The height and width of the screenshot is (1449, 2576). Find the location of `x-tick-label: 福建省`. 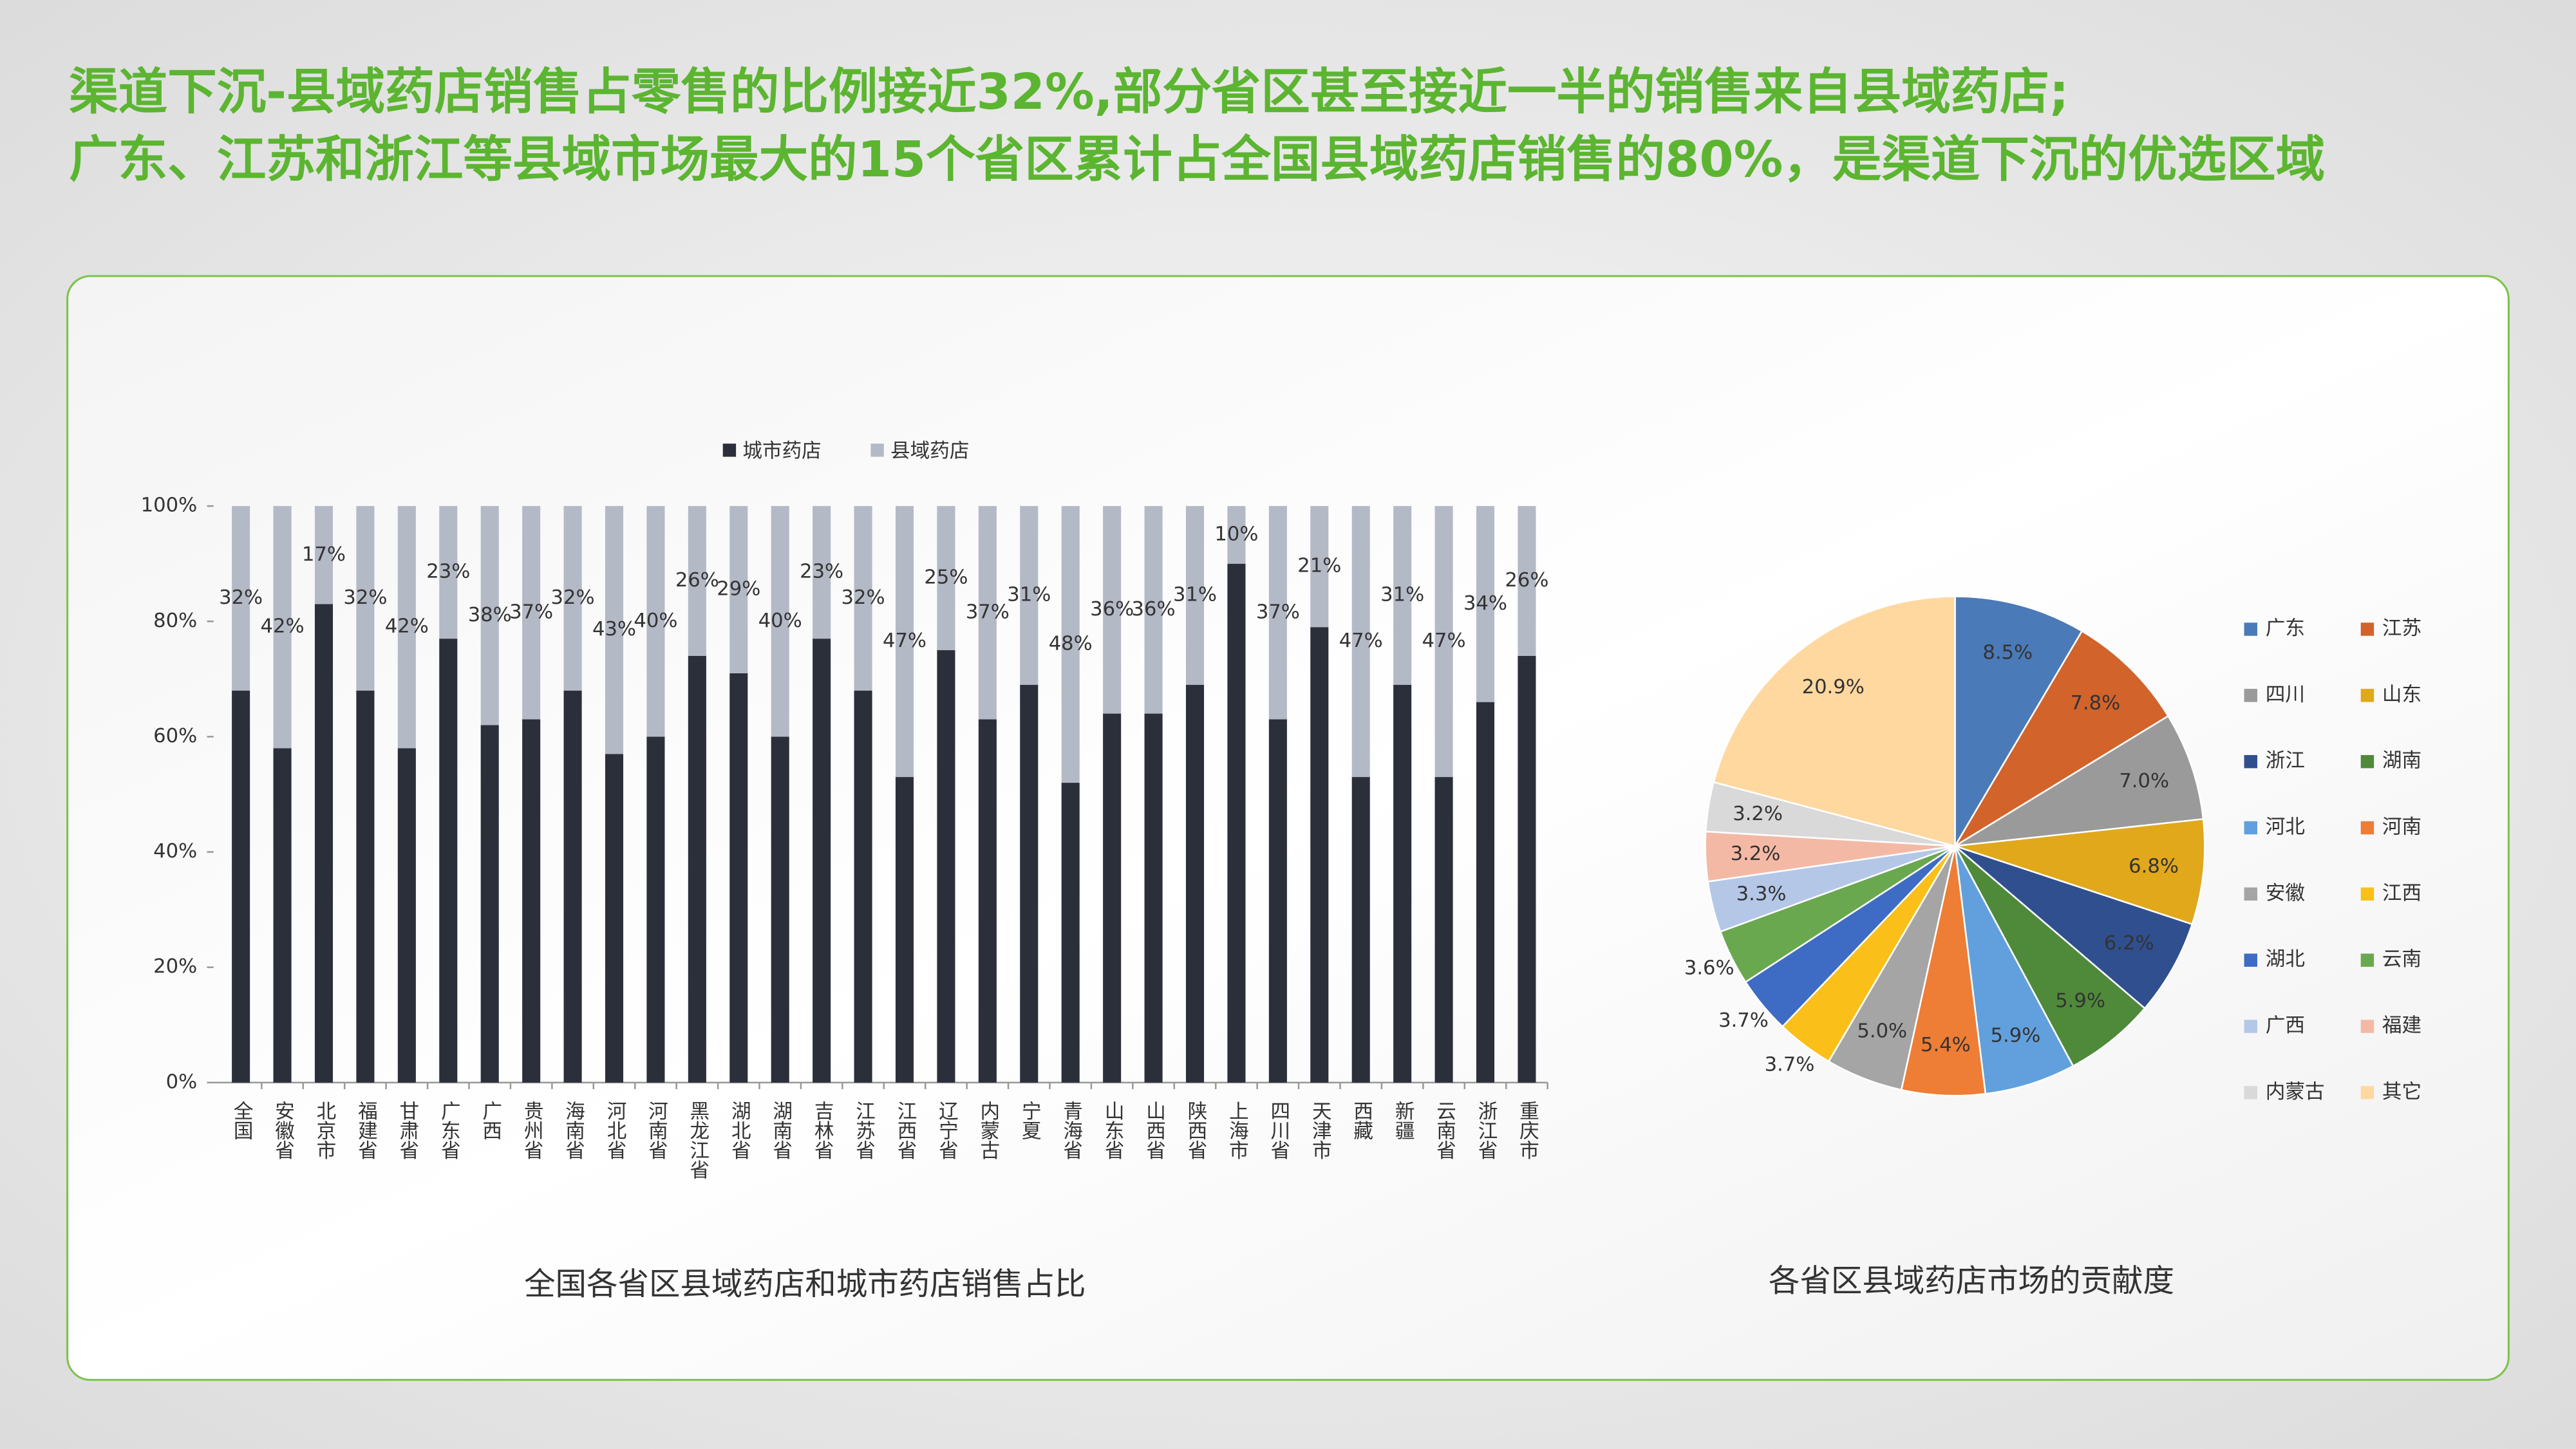

x-tick-label: 福建省 is located at coordinates (365, 1130).